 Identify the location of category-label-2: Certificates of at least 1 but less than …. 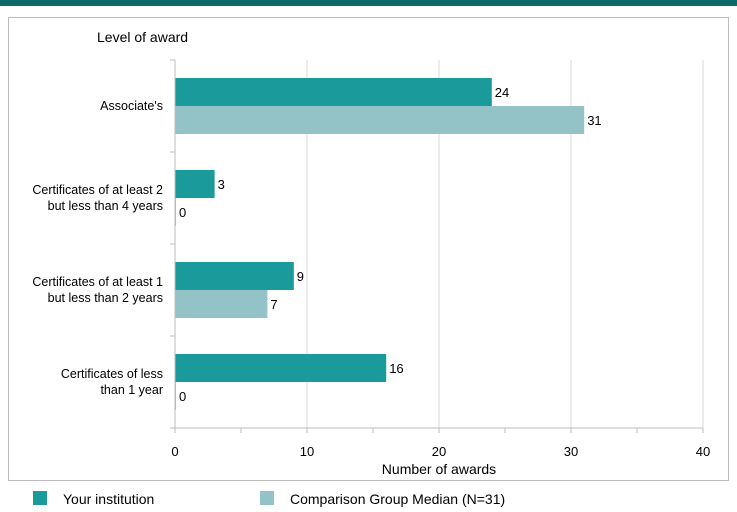
(97, 290).